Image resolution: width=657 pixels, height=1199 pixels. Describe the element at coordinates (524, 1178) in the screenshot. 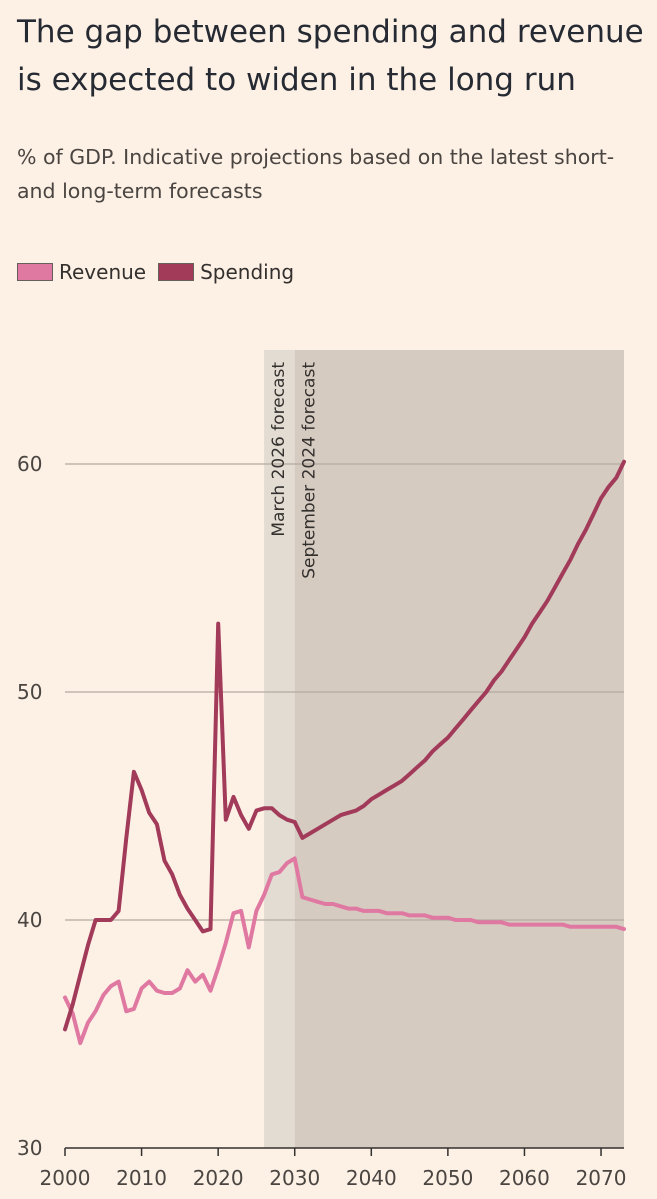

I see `x-tick-label: 2060` at that location.